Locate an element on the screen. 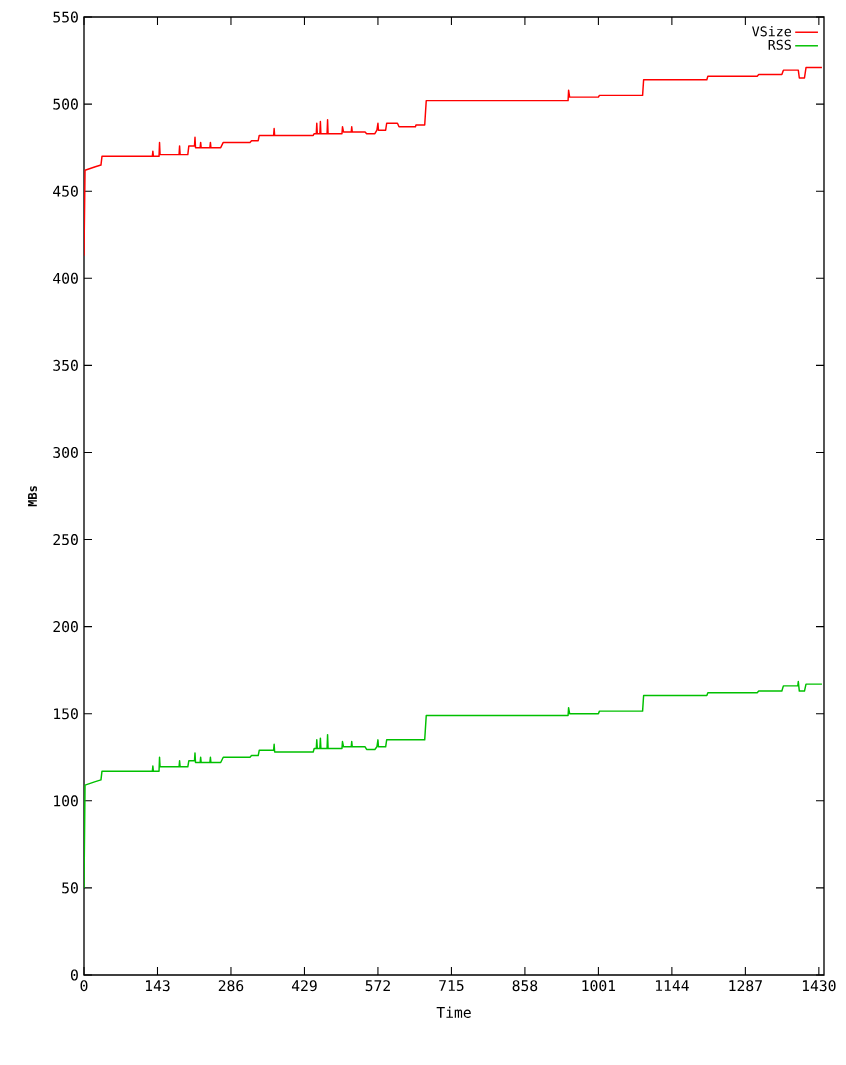 The image size is (846, 1065). y-tick-label: 550 is located at coordinates (65, 17).